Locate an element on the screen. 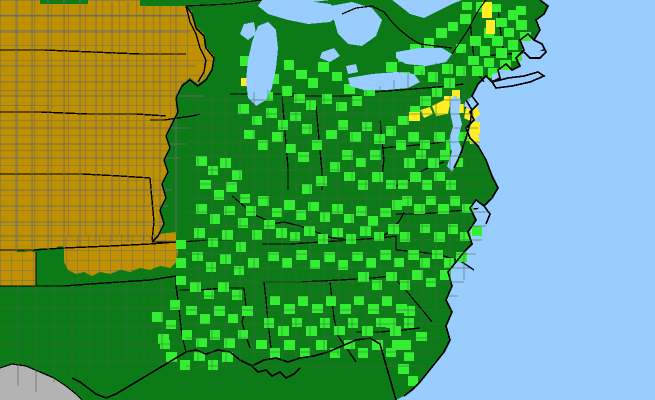 The image size is (655, 400). yellow-county-wisconsin is located at coordinates (245, 82).